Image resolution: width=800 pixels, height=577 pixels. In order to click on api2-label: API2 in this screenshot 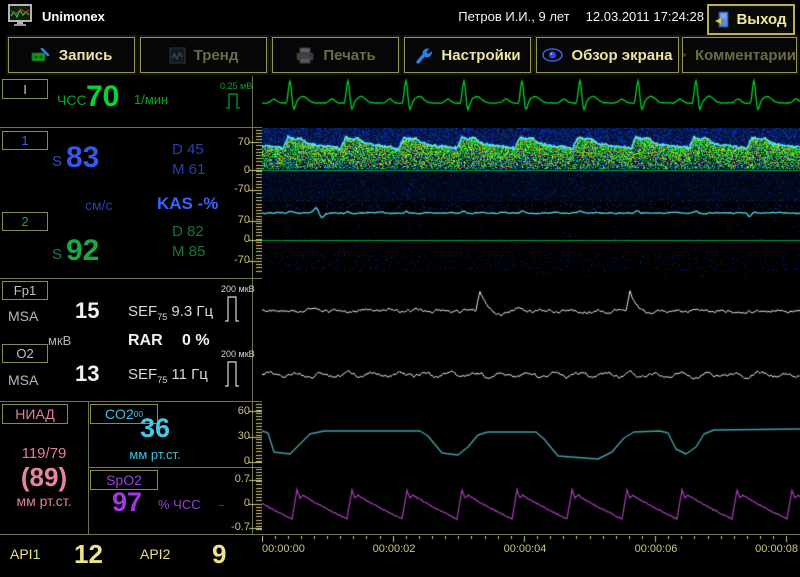, I will do `click(155, 554)`.